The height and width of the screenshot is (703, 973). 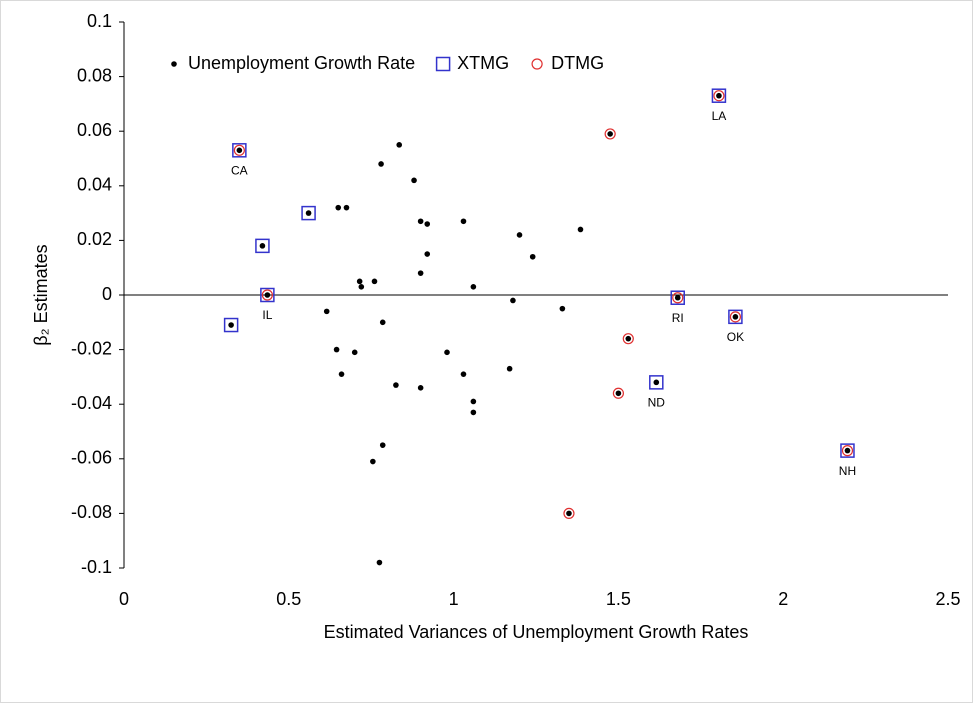 I want to click on y-tick-label: -0.02, so click(x=91, y=348).